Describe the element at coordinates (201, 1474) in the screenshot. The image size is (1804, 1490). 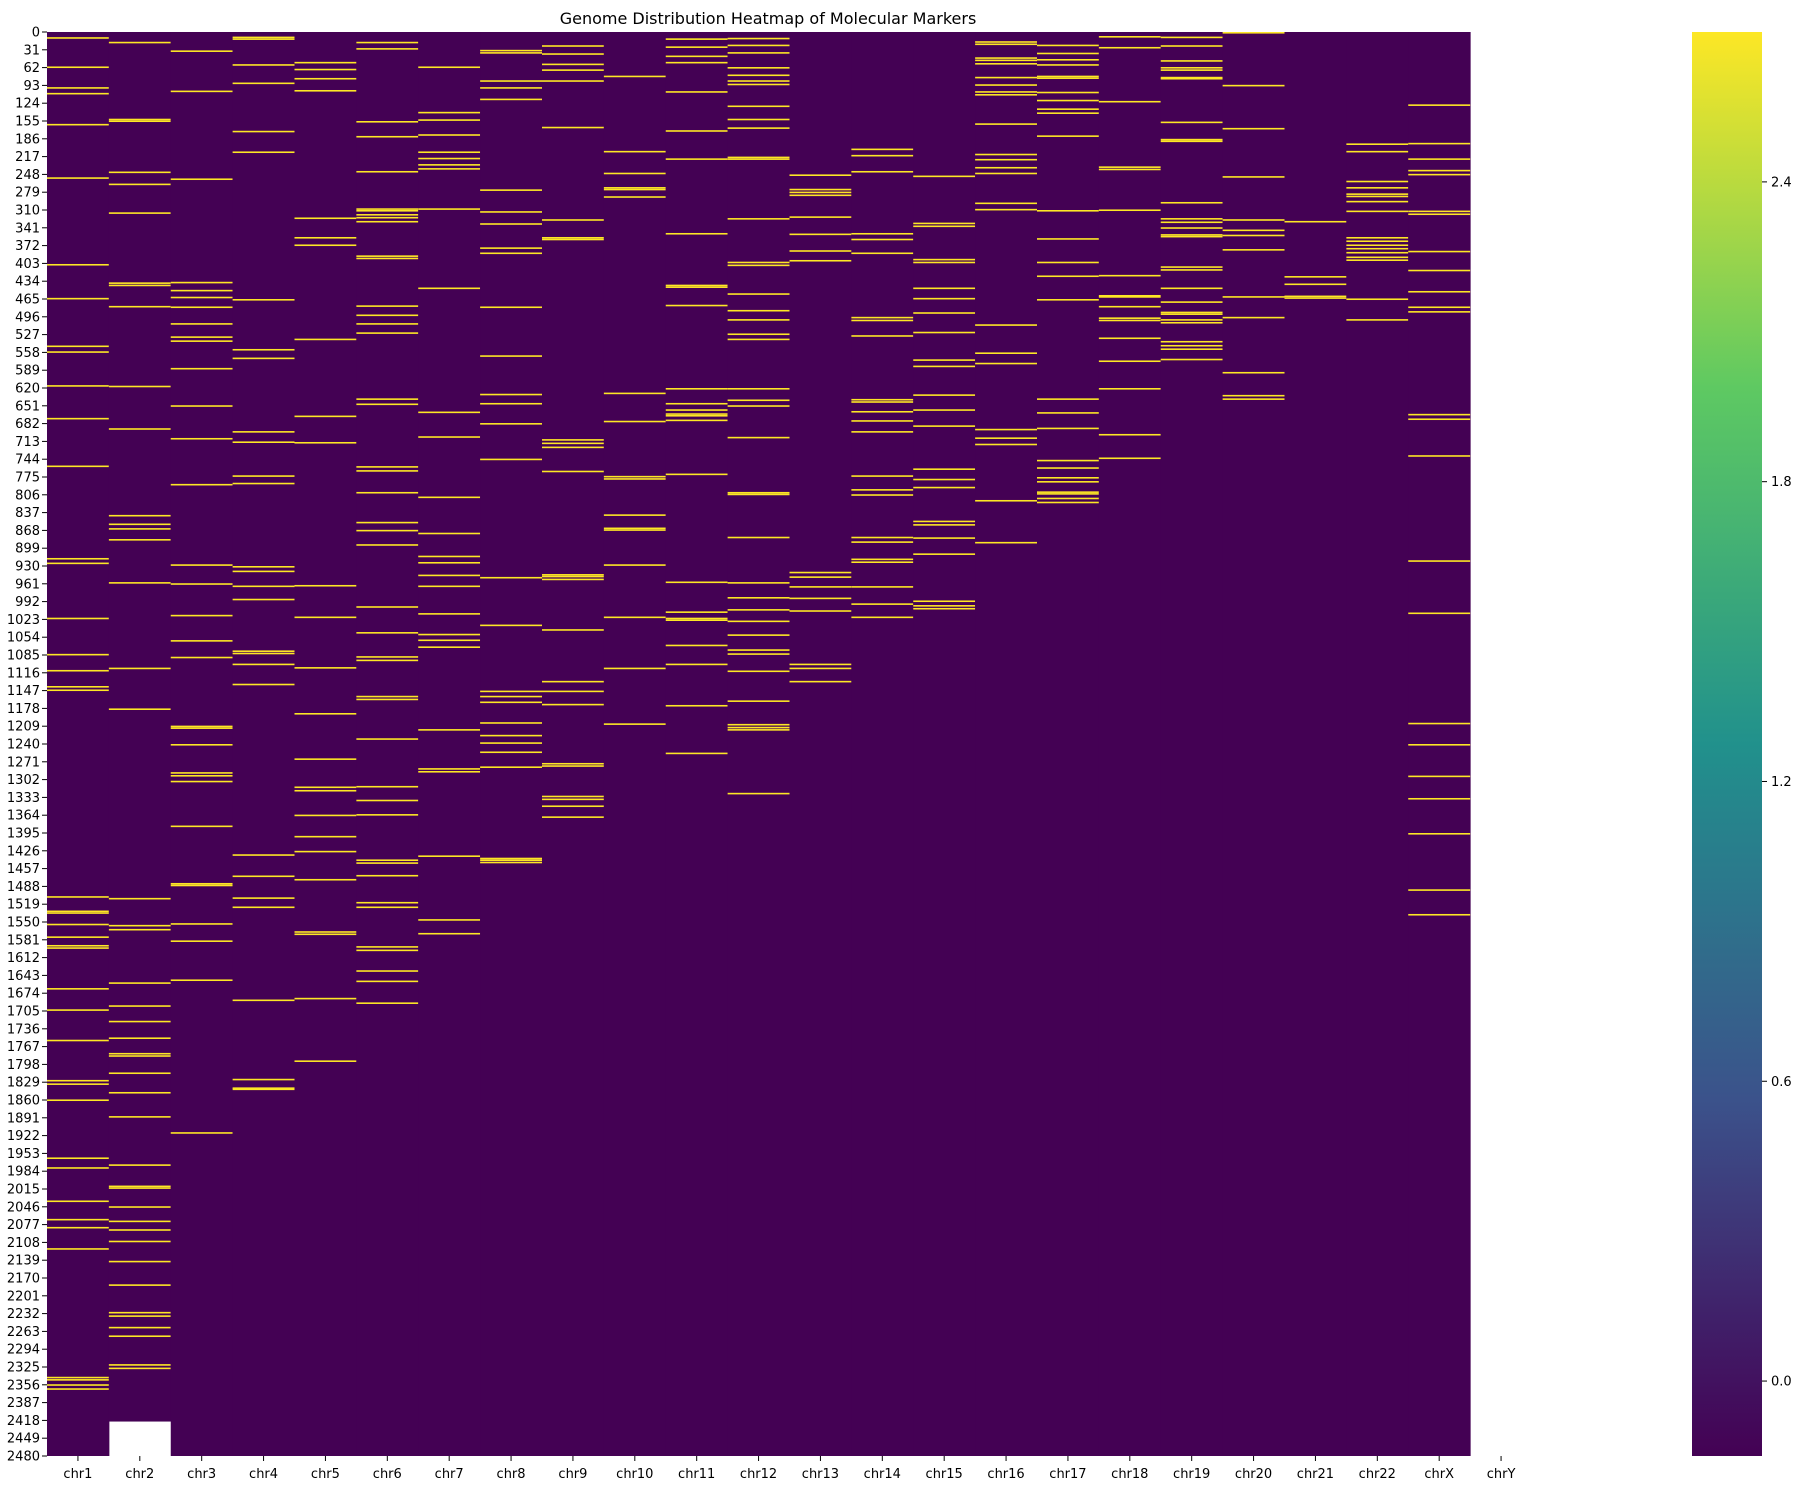
I see `x-tick-label: chr3` at that location.